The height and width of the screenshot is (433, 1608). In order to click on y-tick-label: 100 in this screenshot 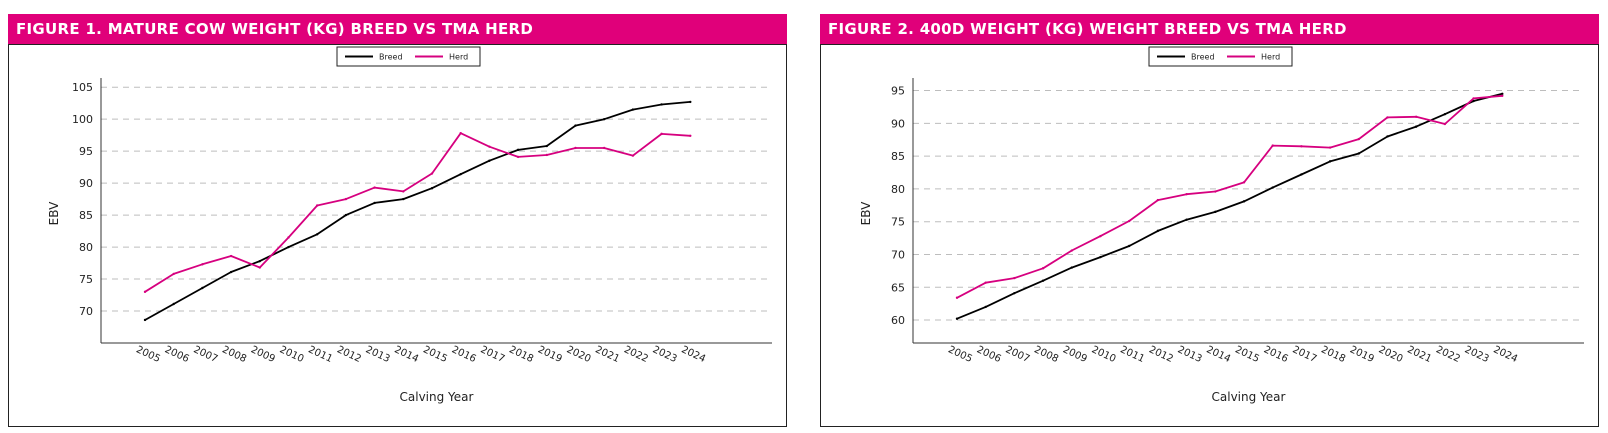, I will do `click(82, 119)`.